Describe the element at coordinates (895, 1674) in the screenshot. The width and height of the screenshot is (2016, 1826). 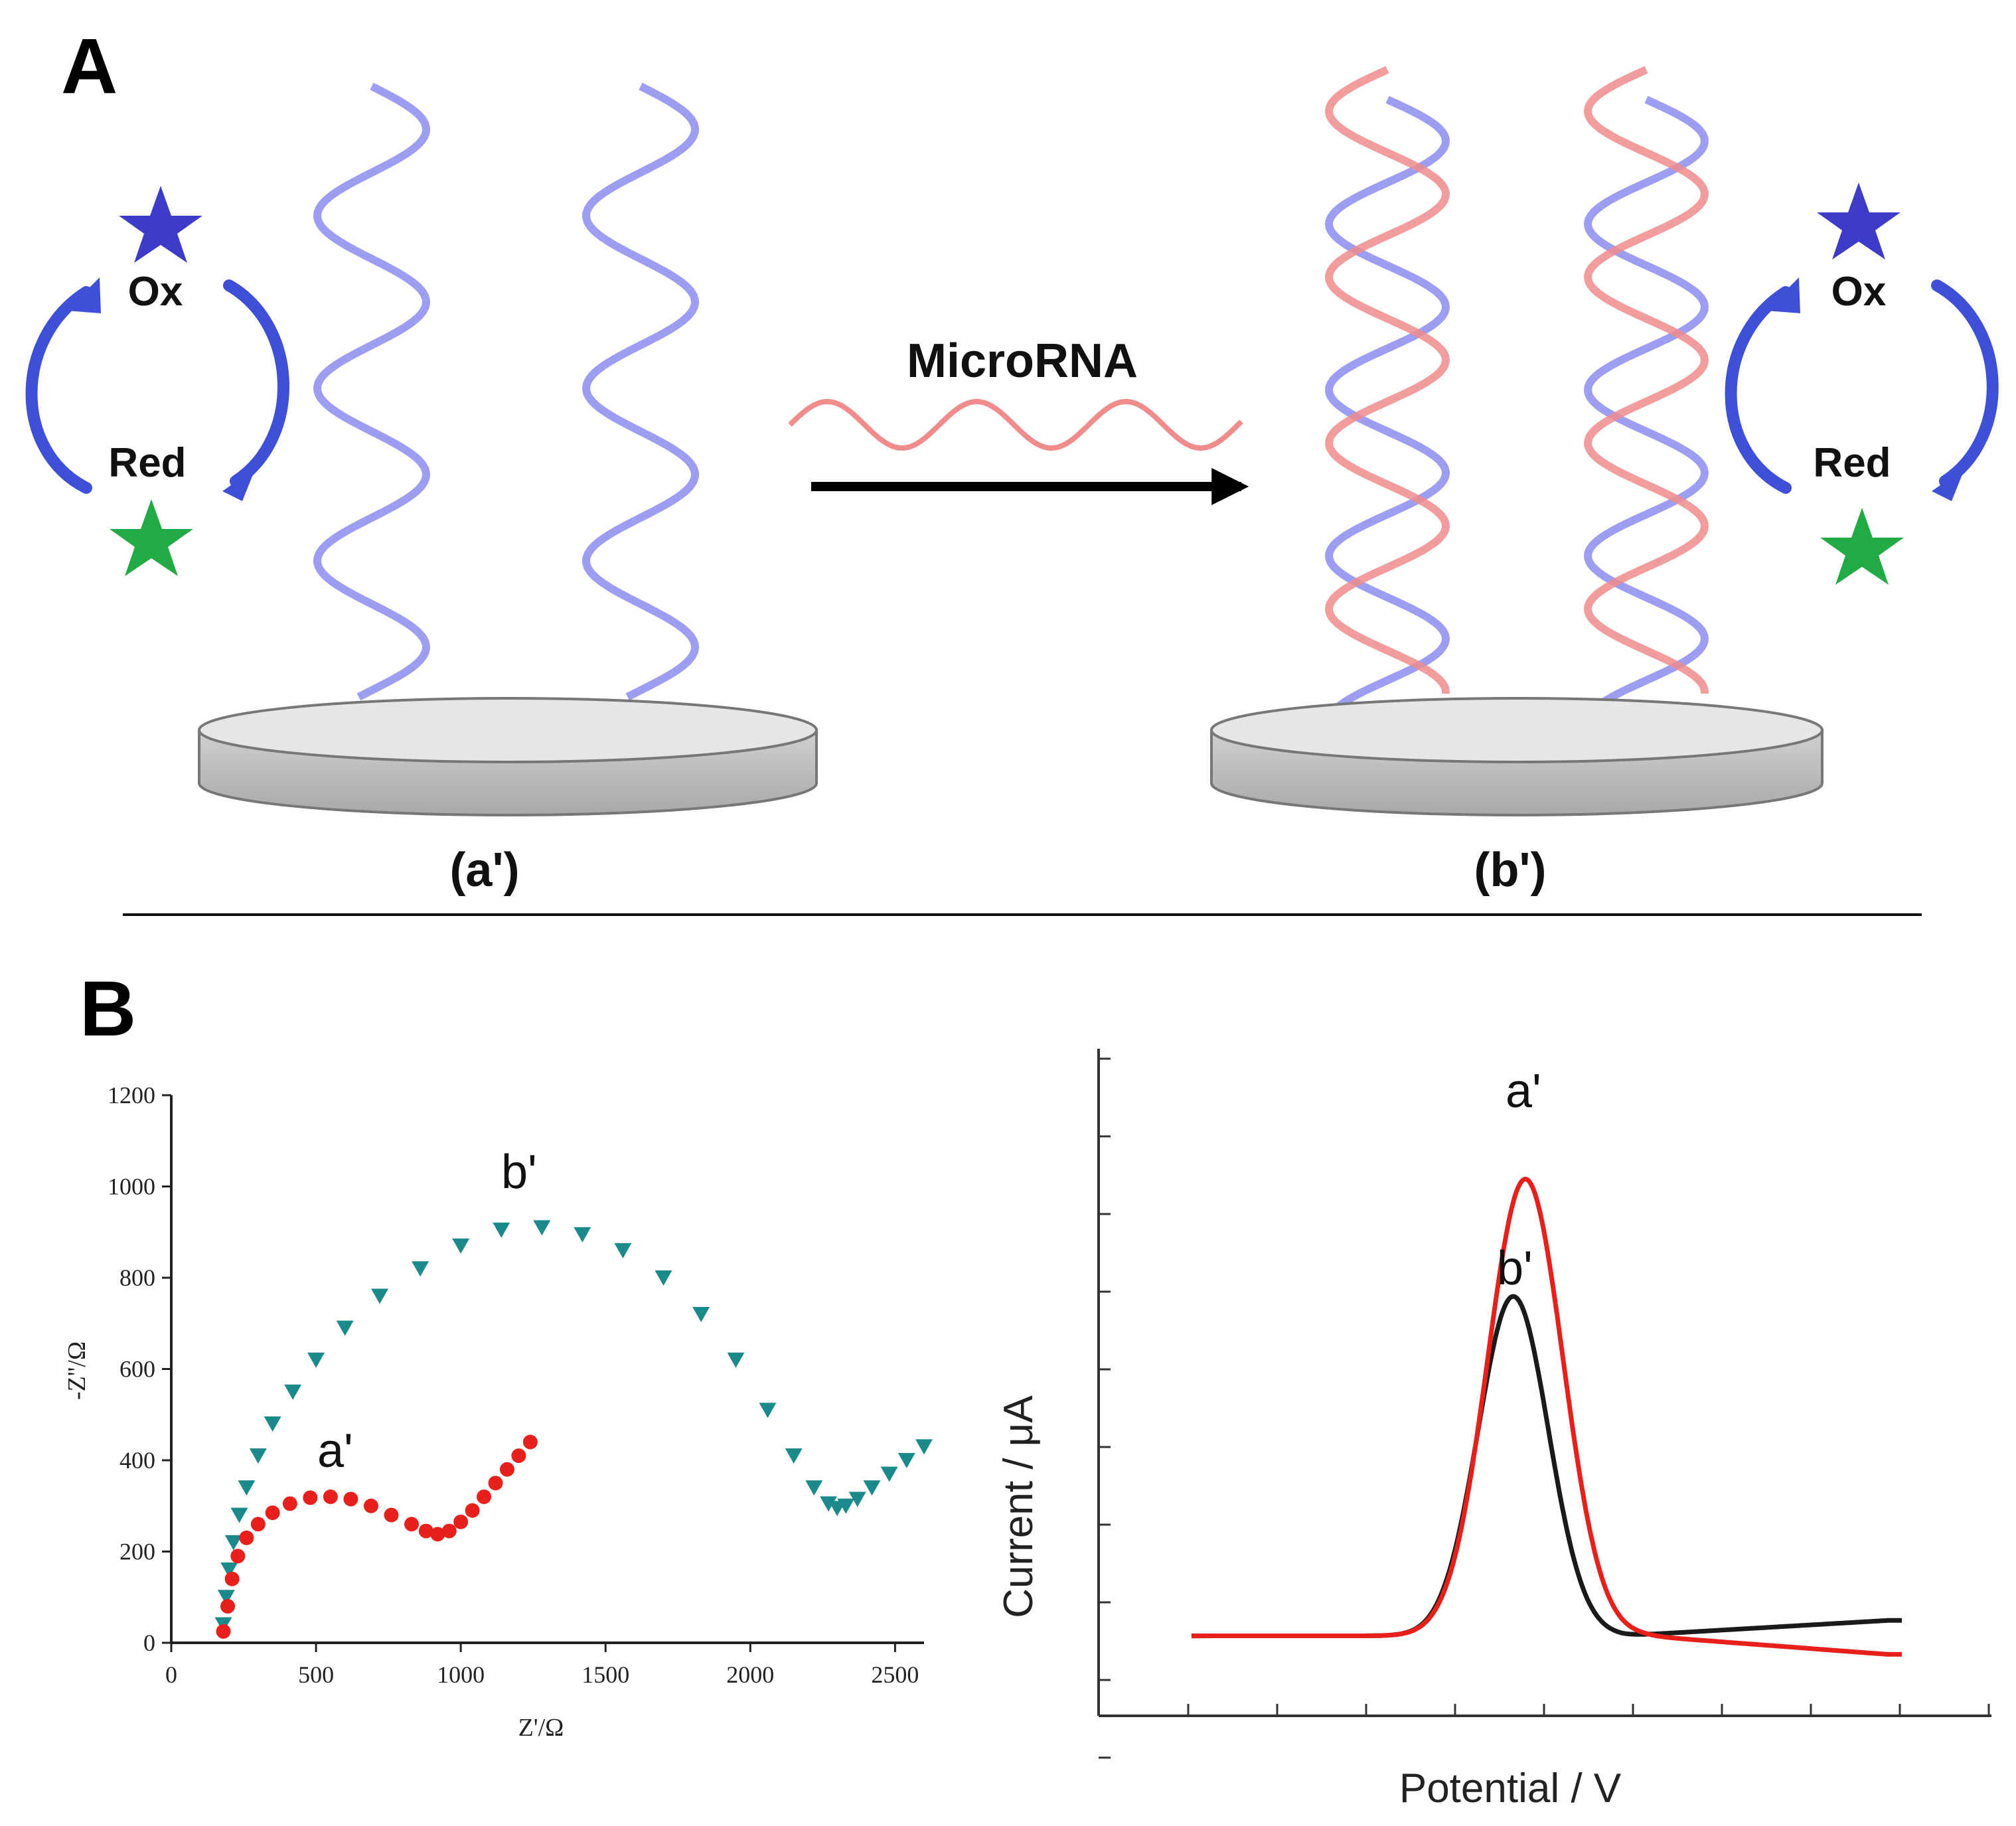
I see `nyquist-x-tick-label: 2500` at that location.